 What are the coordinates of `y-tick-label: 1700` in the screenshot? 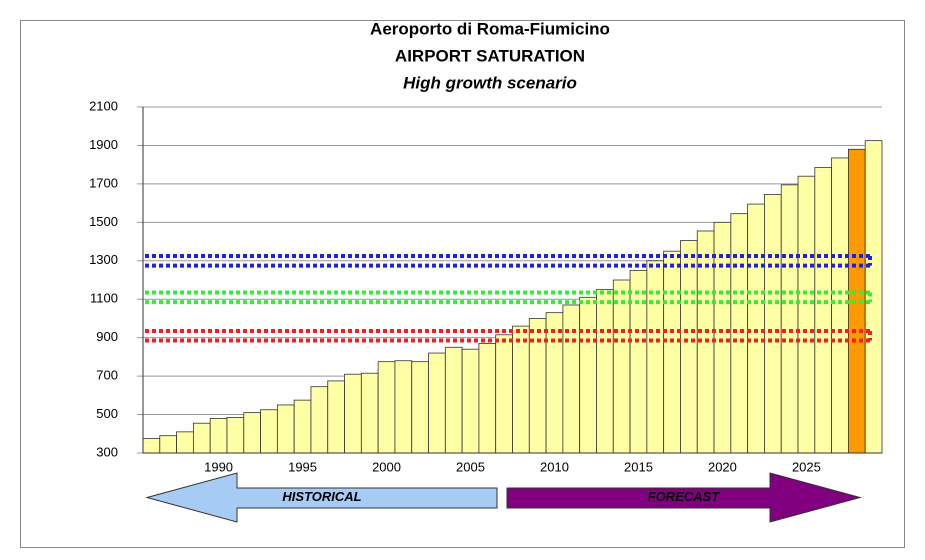 It's located at (103, 182).